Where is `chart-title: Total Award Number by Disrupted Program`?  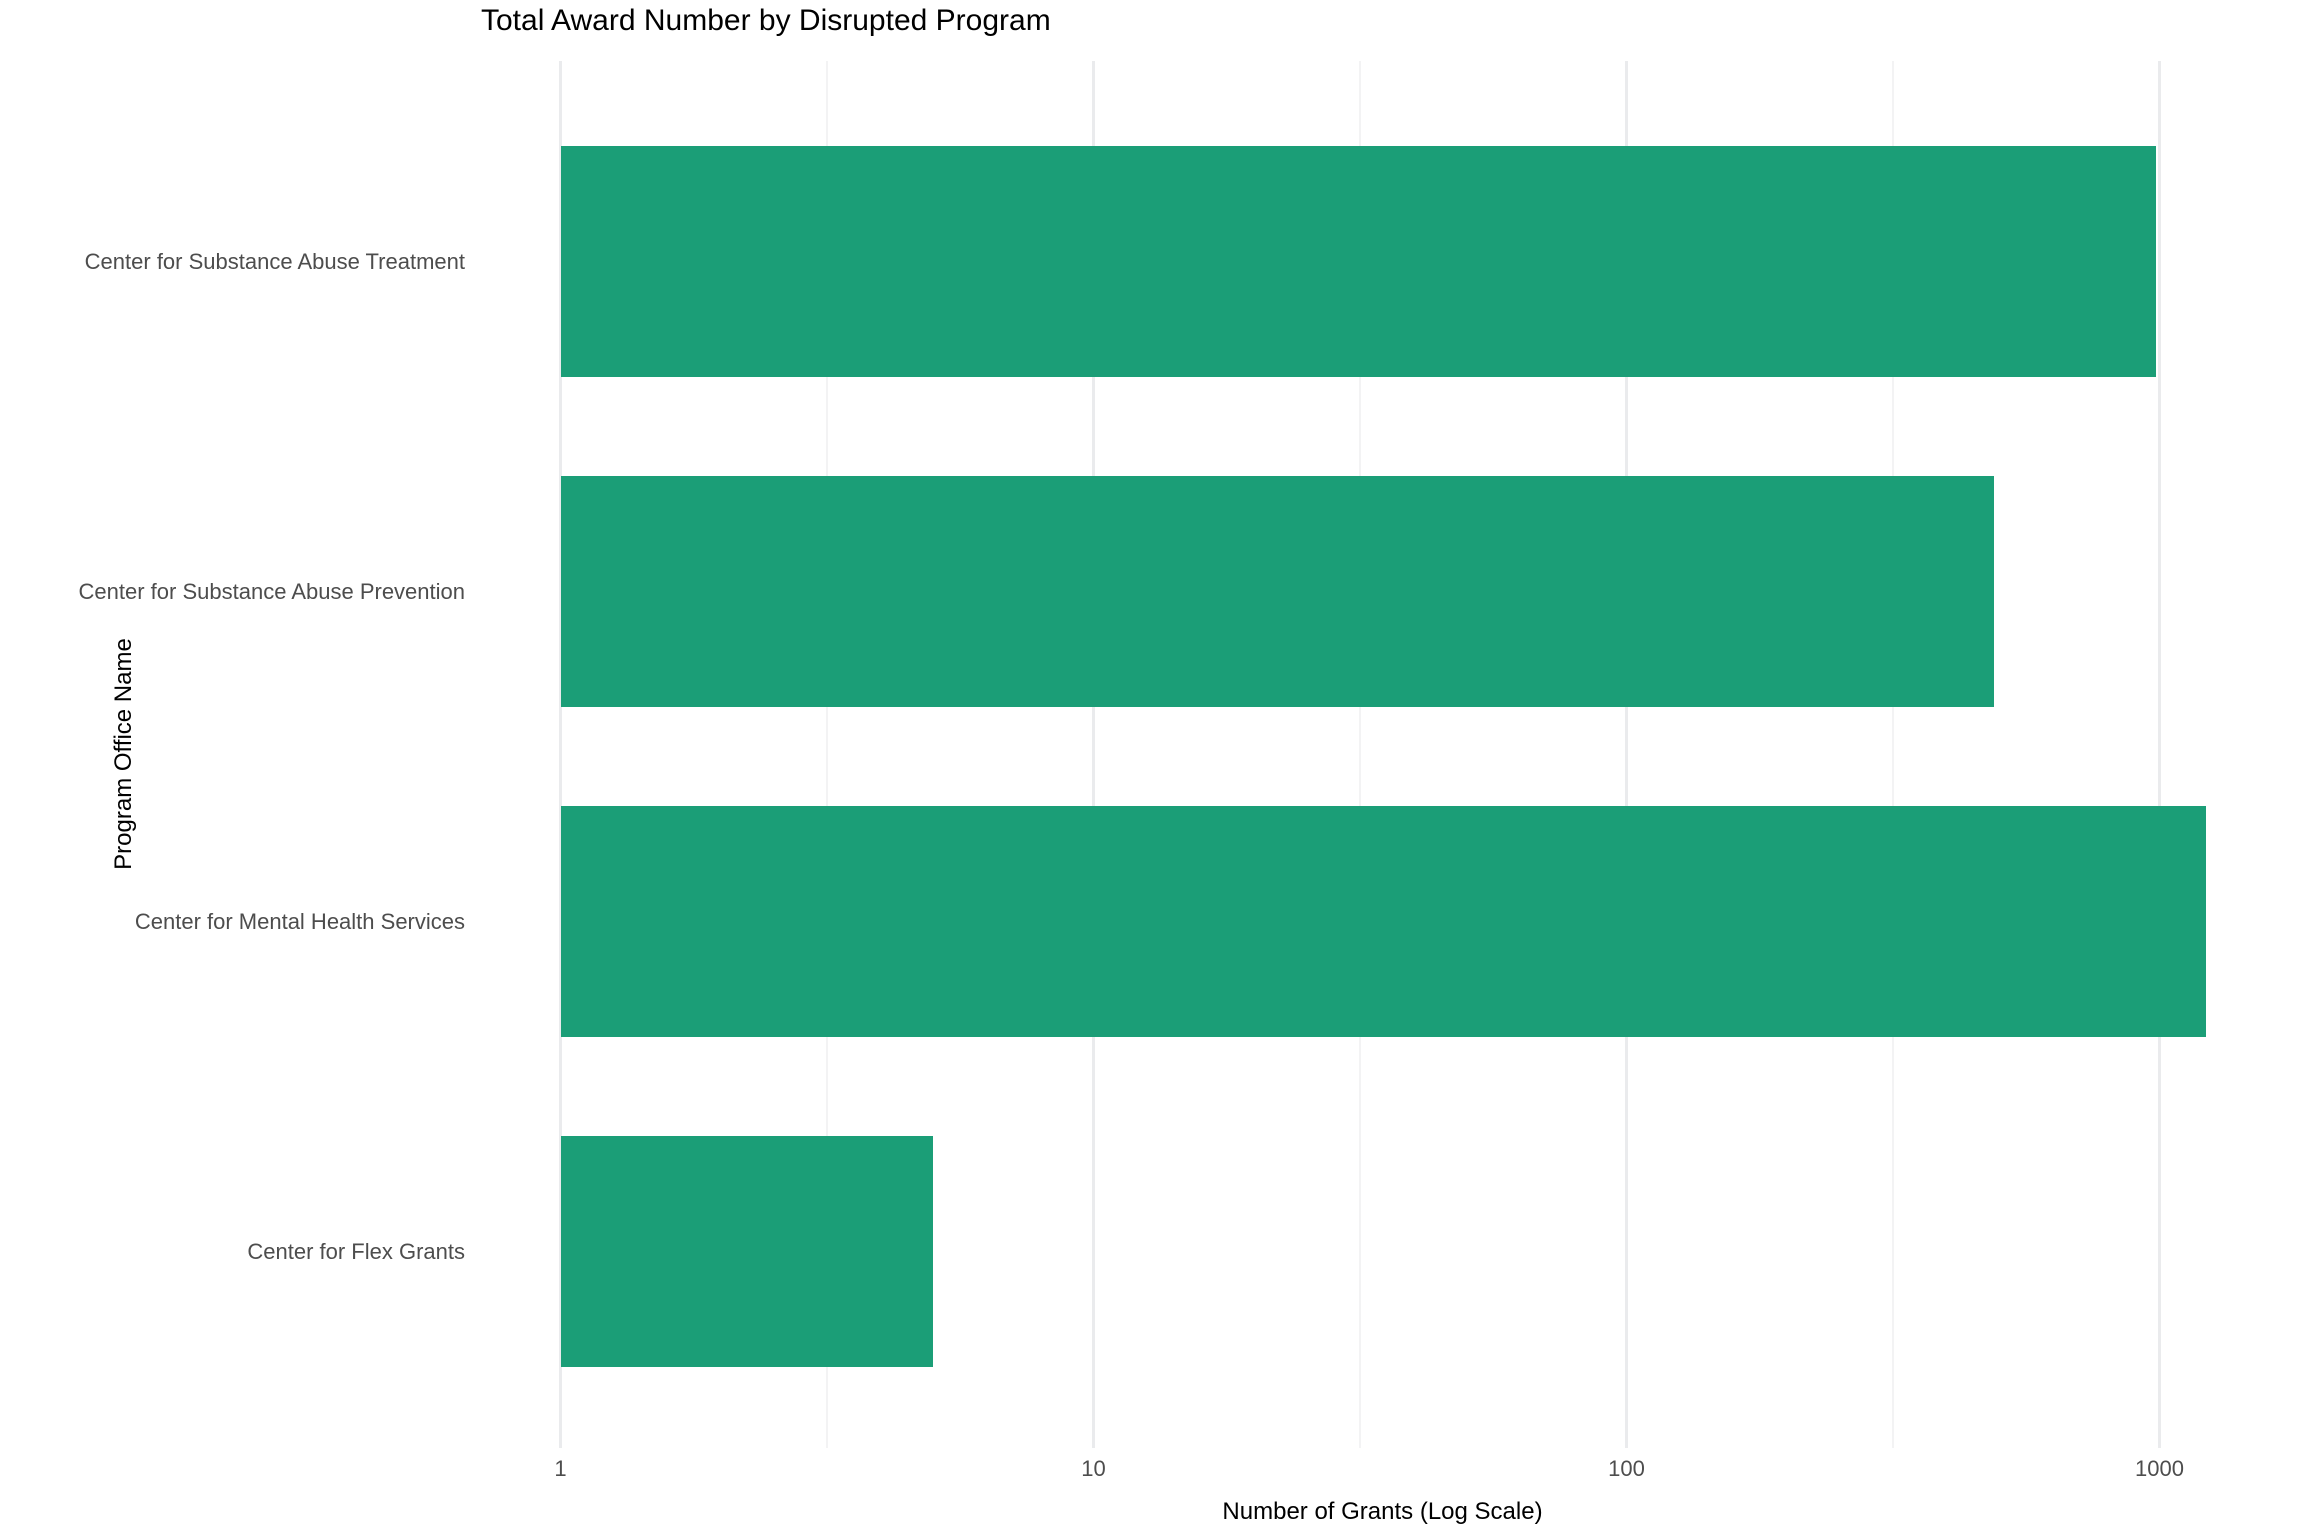 chart-title: Total Award Number by Disrupted Program is located at coordinates (766, 20).